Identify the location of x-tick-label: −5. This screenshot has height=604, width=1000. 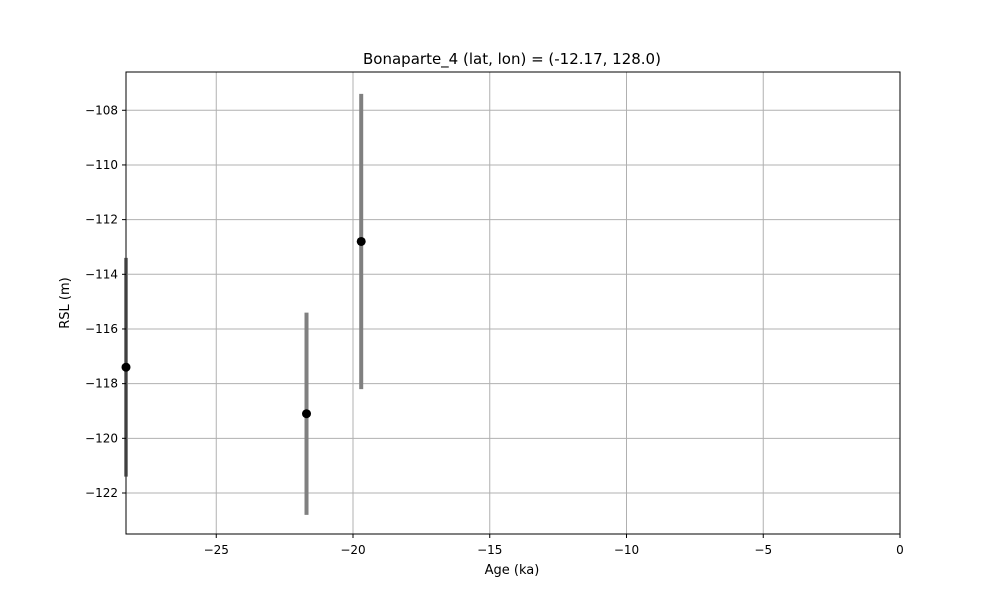
(763, 550).